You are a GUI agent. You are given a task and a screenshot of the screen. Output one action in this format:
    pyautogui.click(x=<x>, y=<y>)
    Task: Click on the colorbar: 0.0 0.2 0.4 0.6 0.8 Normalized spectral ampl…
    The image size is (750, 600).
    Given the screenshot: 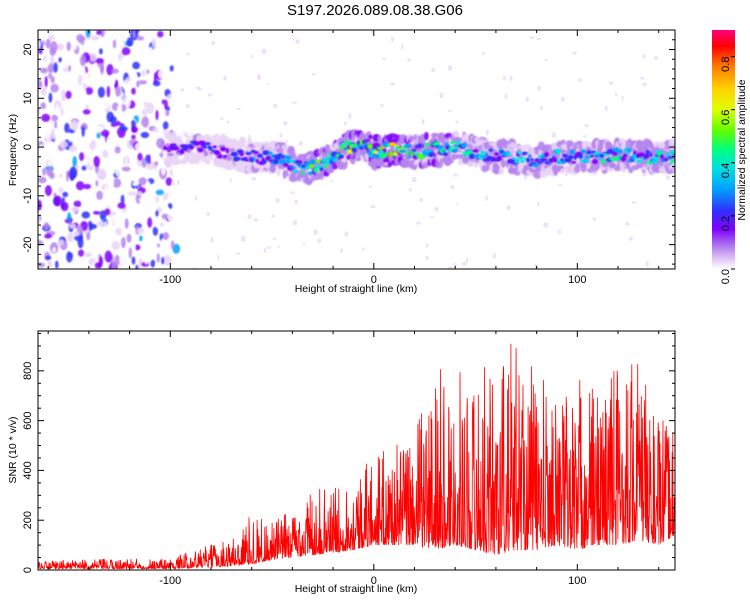 What is the action you would take?
    pyautogui.click(x=730, y=157)
    